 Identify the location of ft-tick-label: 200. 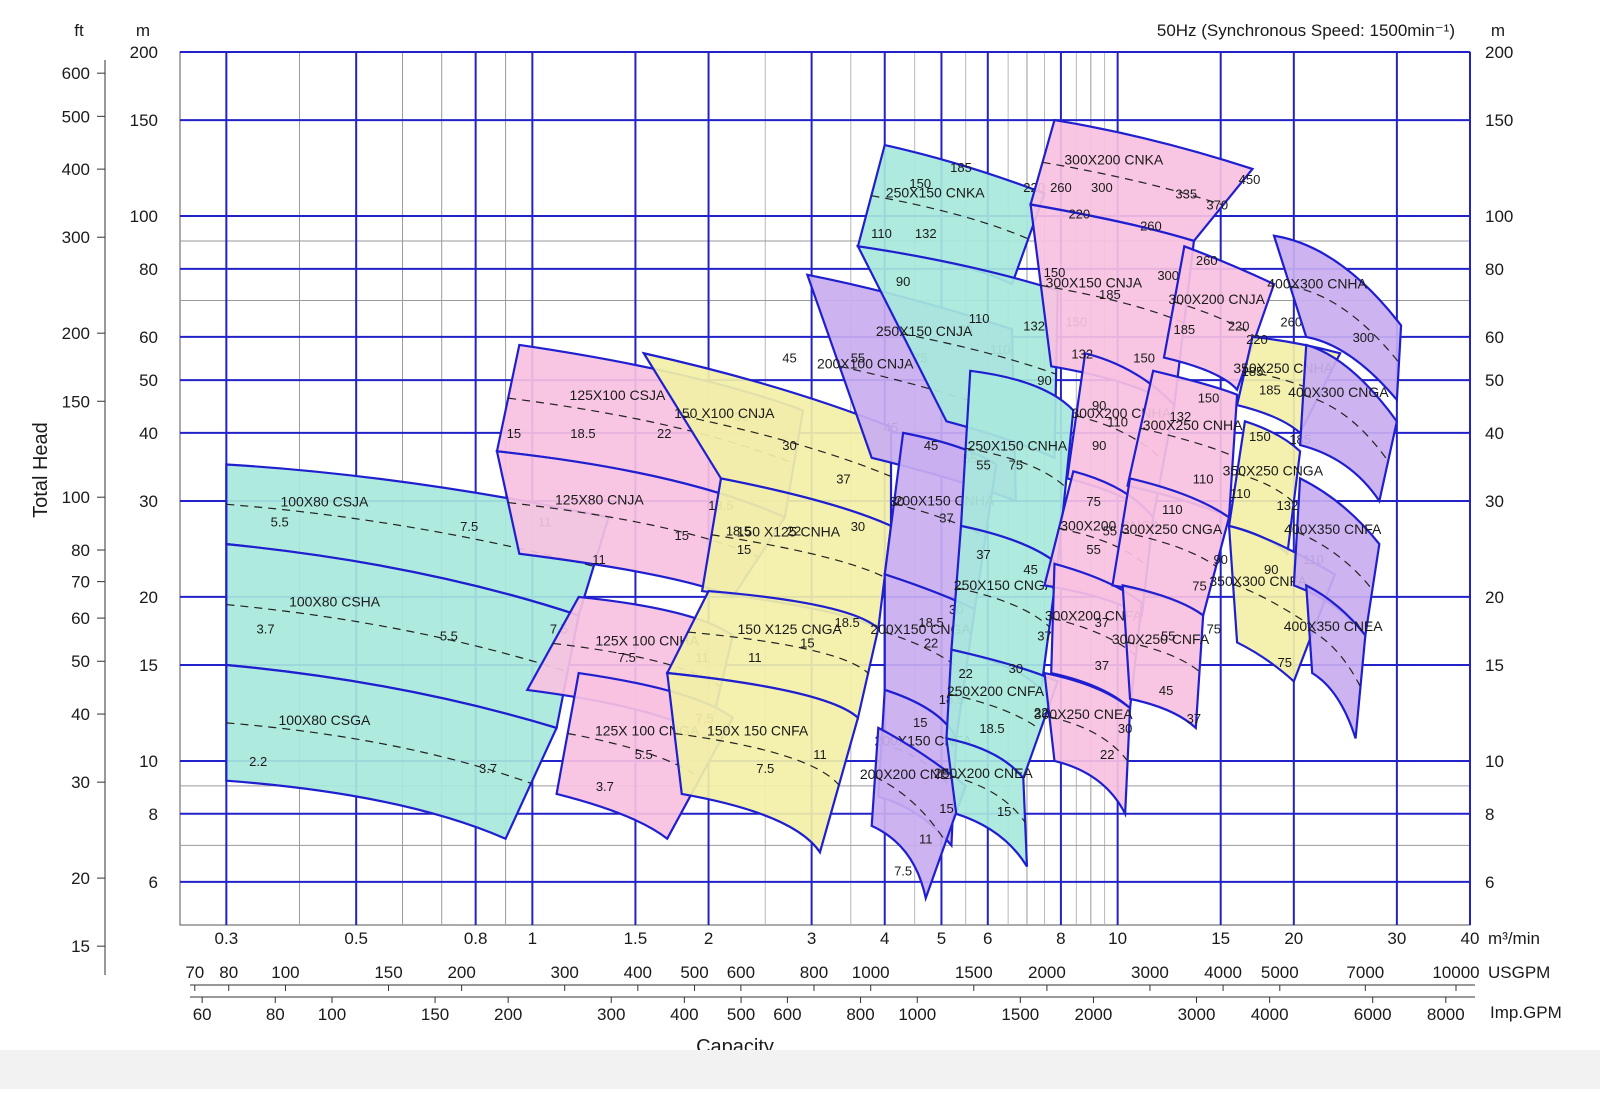
(76, 333).